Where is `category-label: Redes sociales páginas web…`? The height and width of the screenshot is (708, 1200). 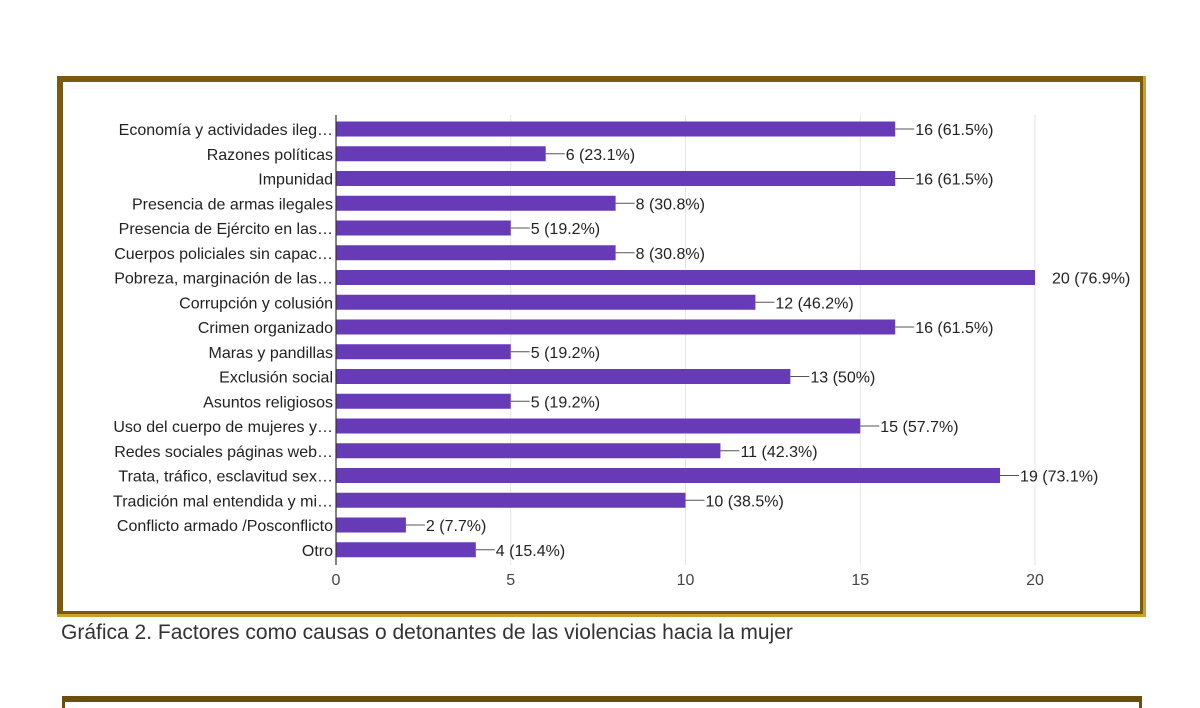
category-label: Redes sociales páginas web… is located at coordinates (223, 452).